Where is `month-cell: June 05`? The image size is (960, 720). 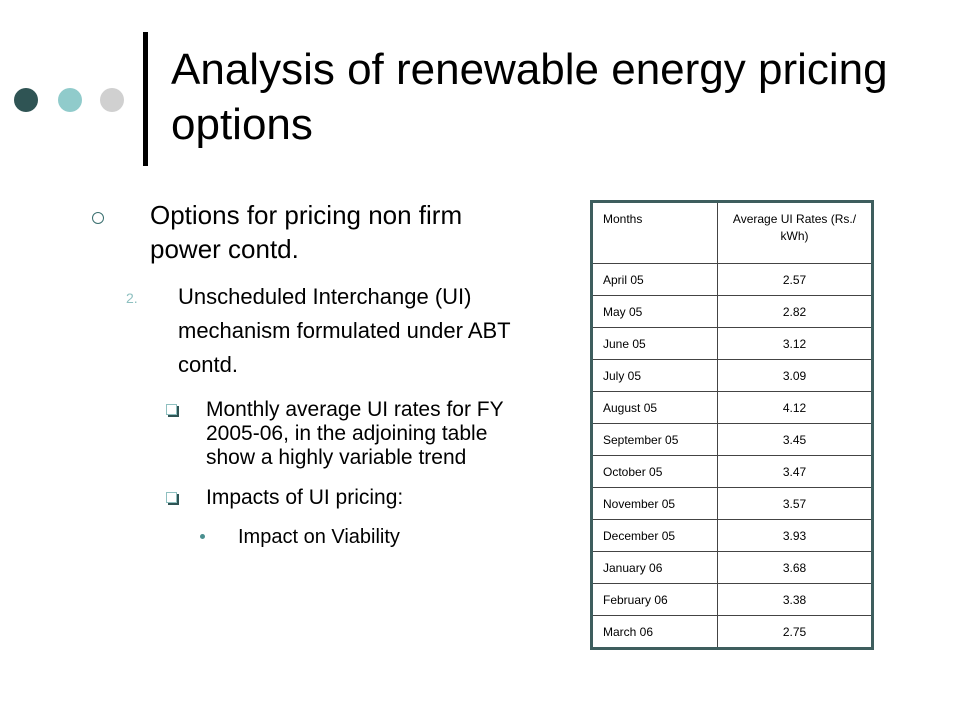
month-cell: June 05 is located at coordinates (654, 343).